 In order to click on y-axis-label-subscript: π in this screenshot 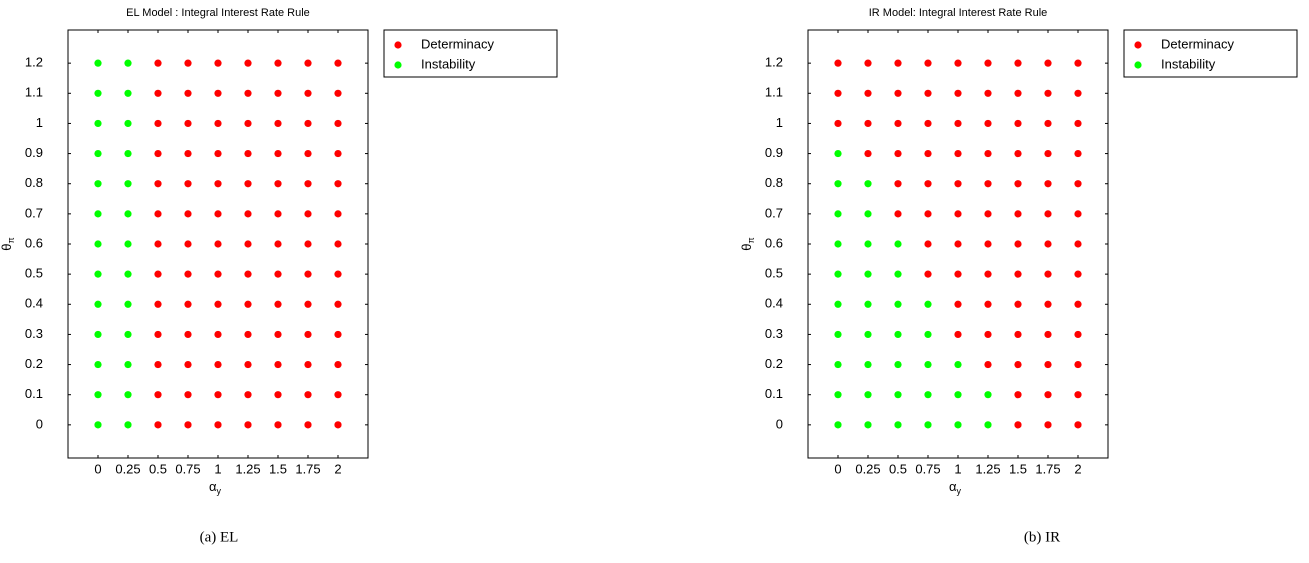, I will do `click(11, 240)`.